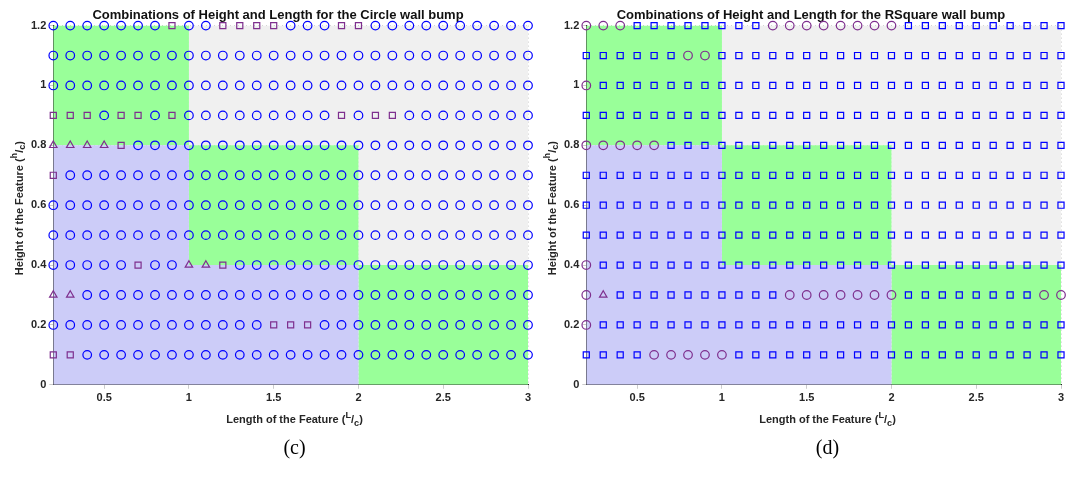  Describe the element at coordinates (294, 447) in the screenshot. I see `text: (c)` at that location.